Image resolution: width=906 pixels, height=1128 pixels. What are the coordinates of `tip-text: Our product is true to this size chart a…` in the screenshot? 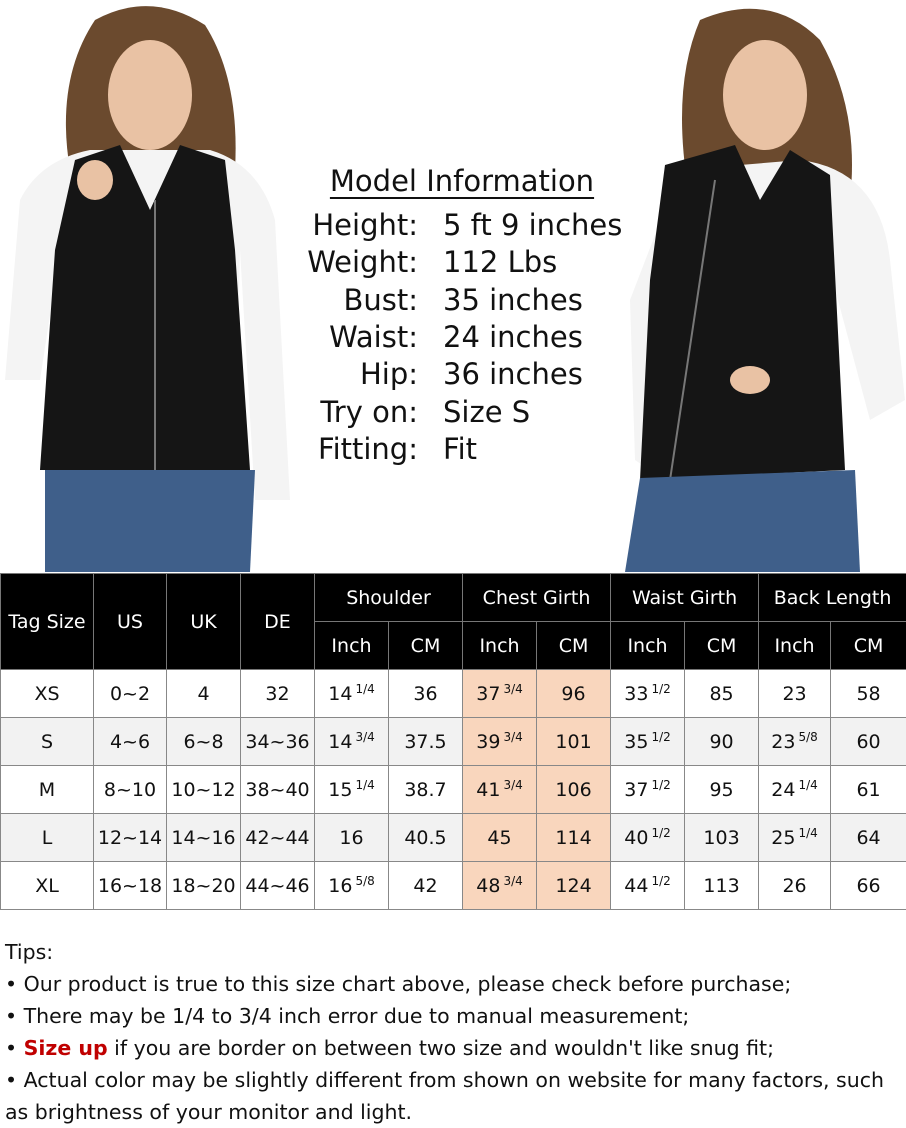 It's located at (408, 984).